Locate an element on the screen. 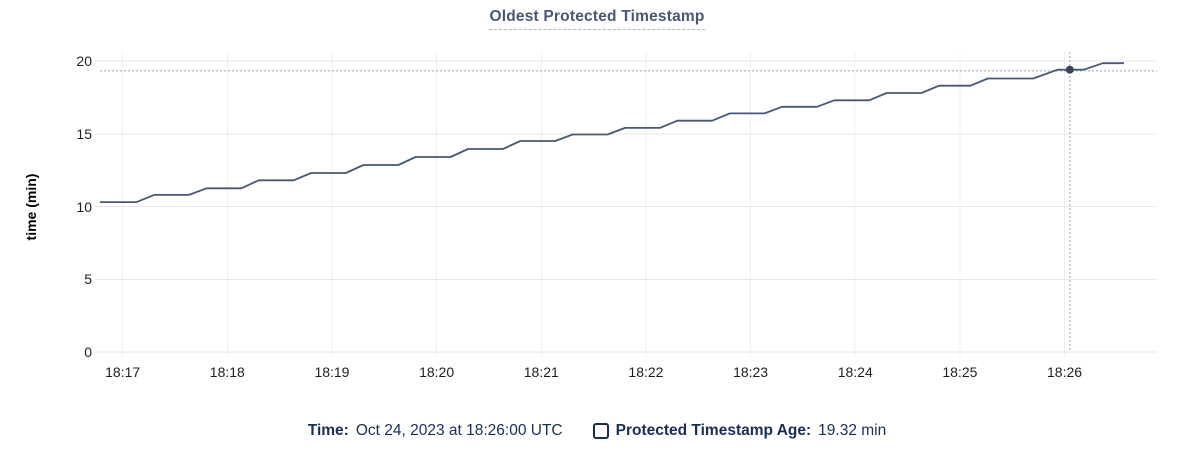 The width and height of the screenshot is (1194, 466). x-tick-label: 18:25 is located at coordinates (960, 372).